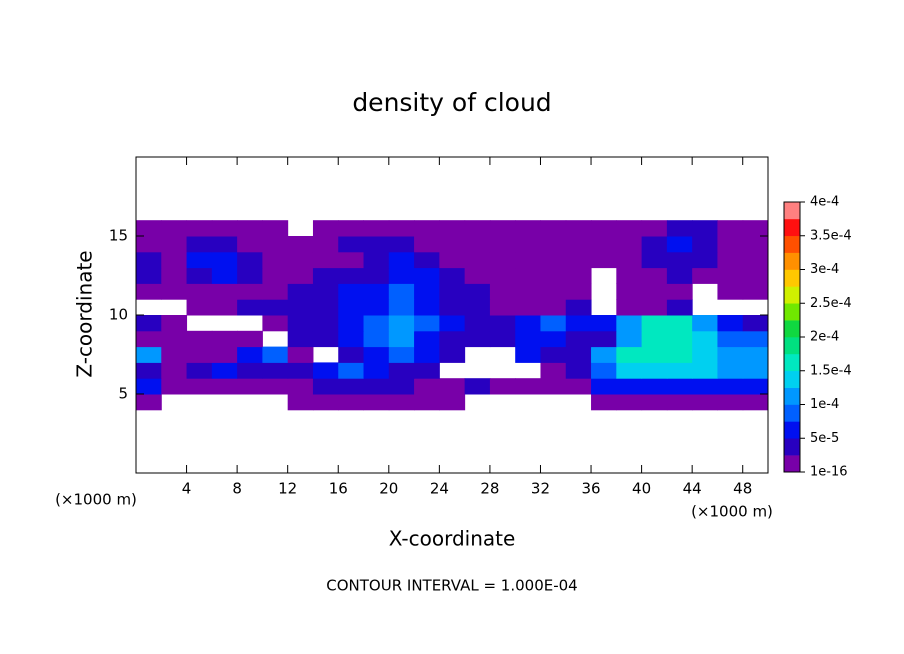  I want to click on colorbar-tick-label: 3e-4, so click(824, 269).